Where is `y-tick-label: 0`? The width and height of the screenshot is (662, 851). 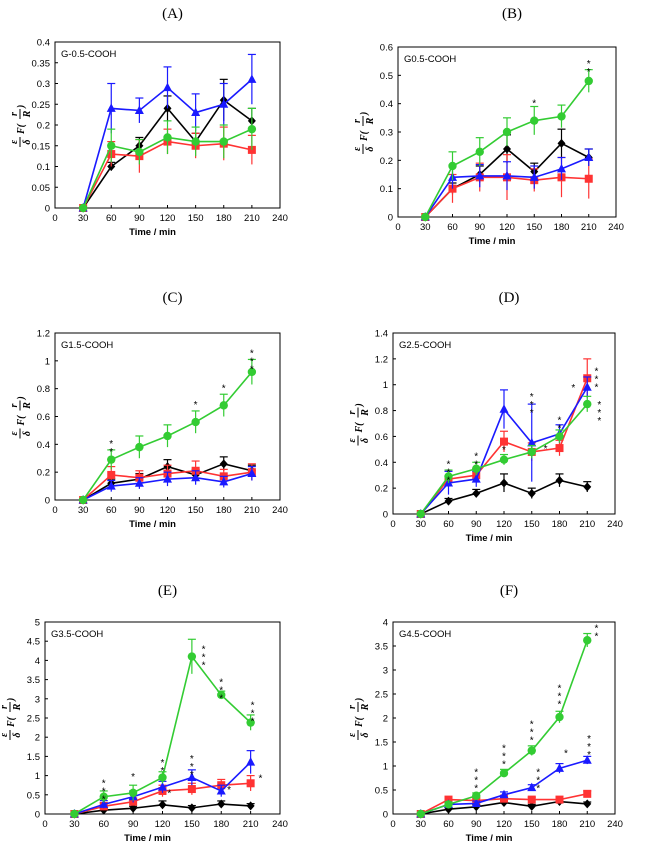 y-tick-label: 0 is located at coordinates (390, 218).